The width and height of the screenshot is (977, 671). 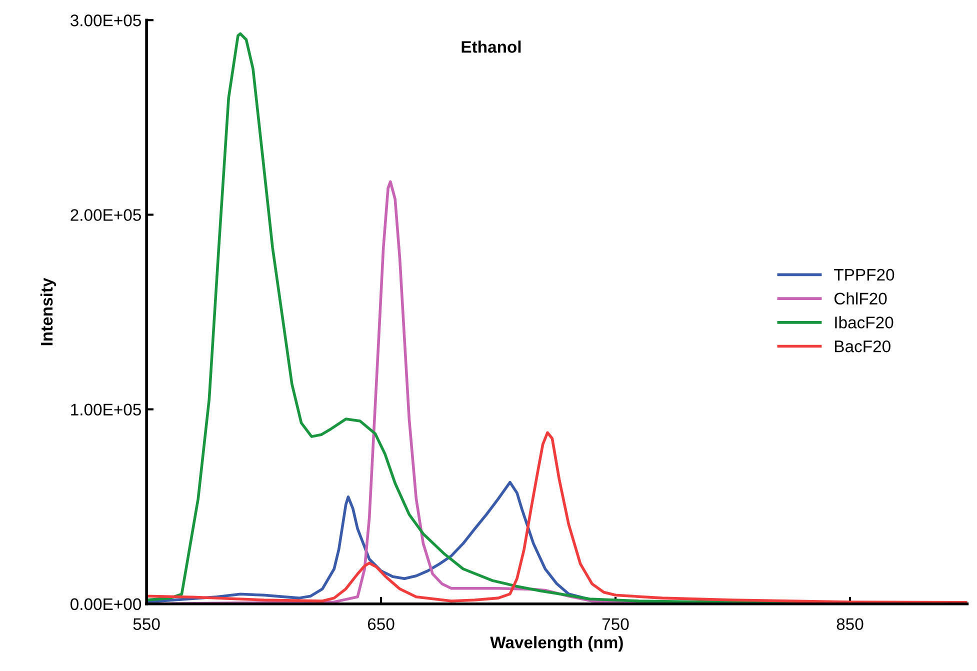 I want to click on x-tick-label: 850, so click(x=850, y=624).